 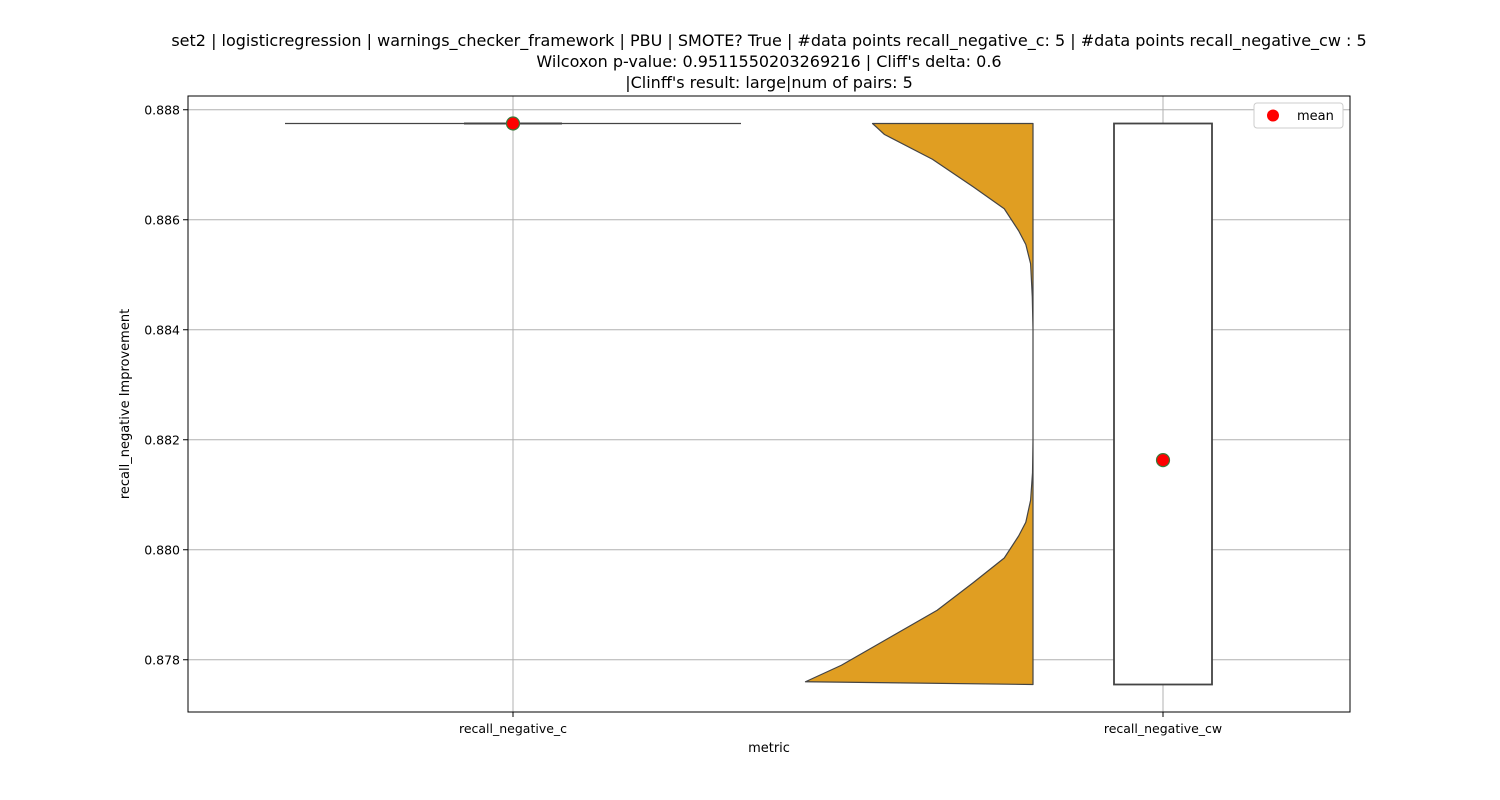 What do you see at coordinates (513, 728) in the screenshot?
I see `x-tick-label: recall_negative_c` at bounding box center [513, 728].